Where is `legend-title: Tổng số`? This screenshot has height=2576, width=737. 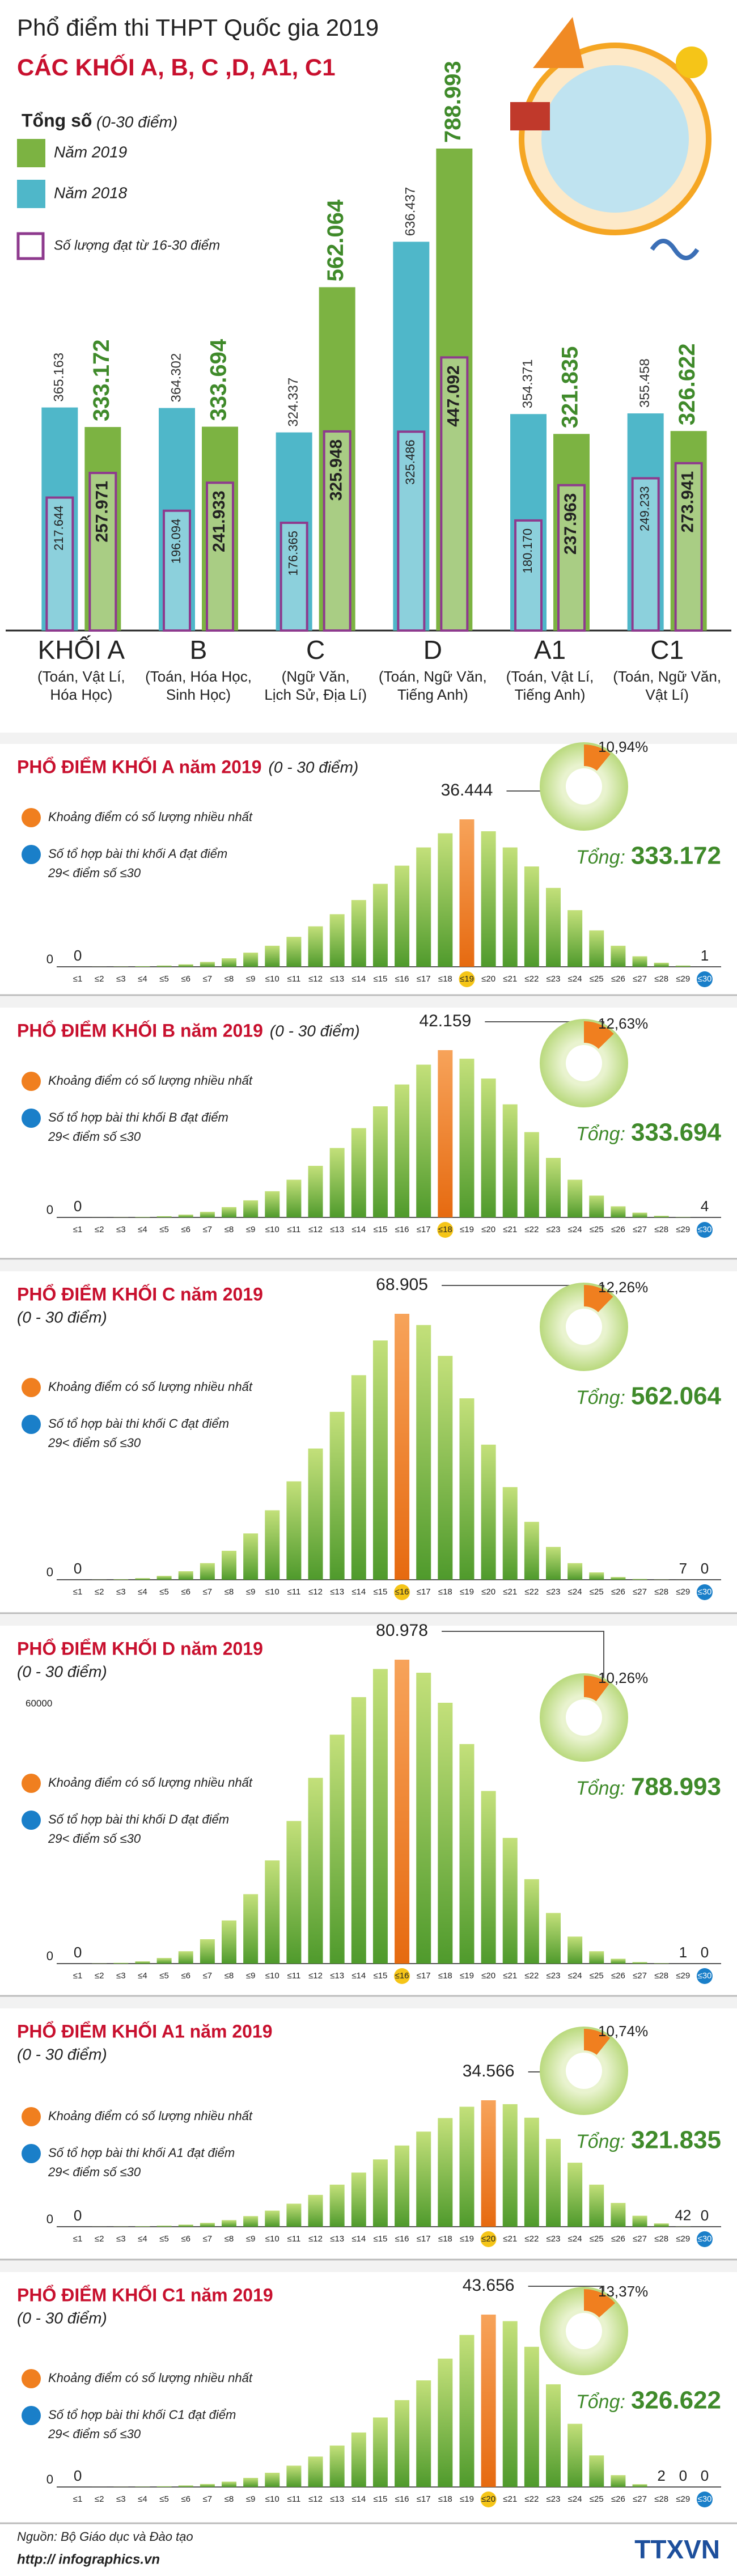 legend-title: Tổng số is located at coordinates (57, 120).